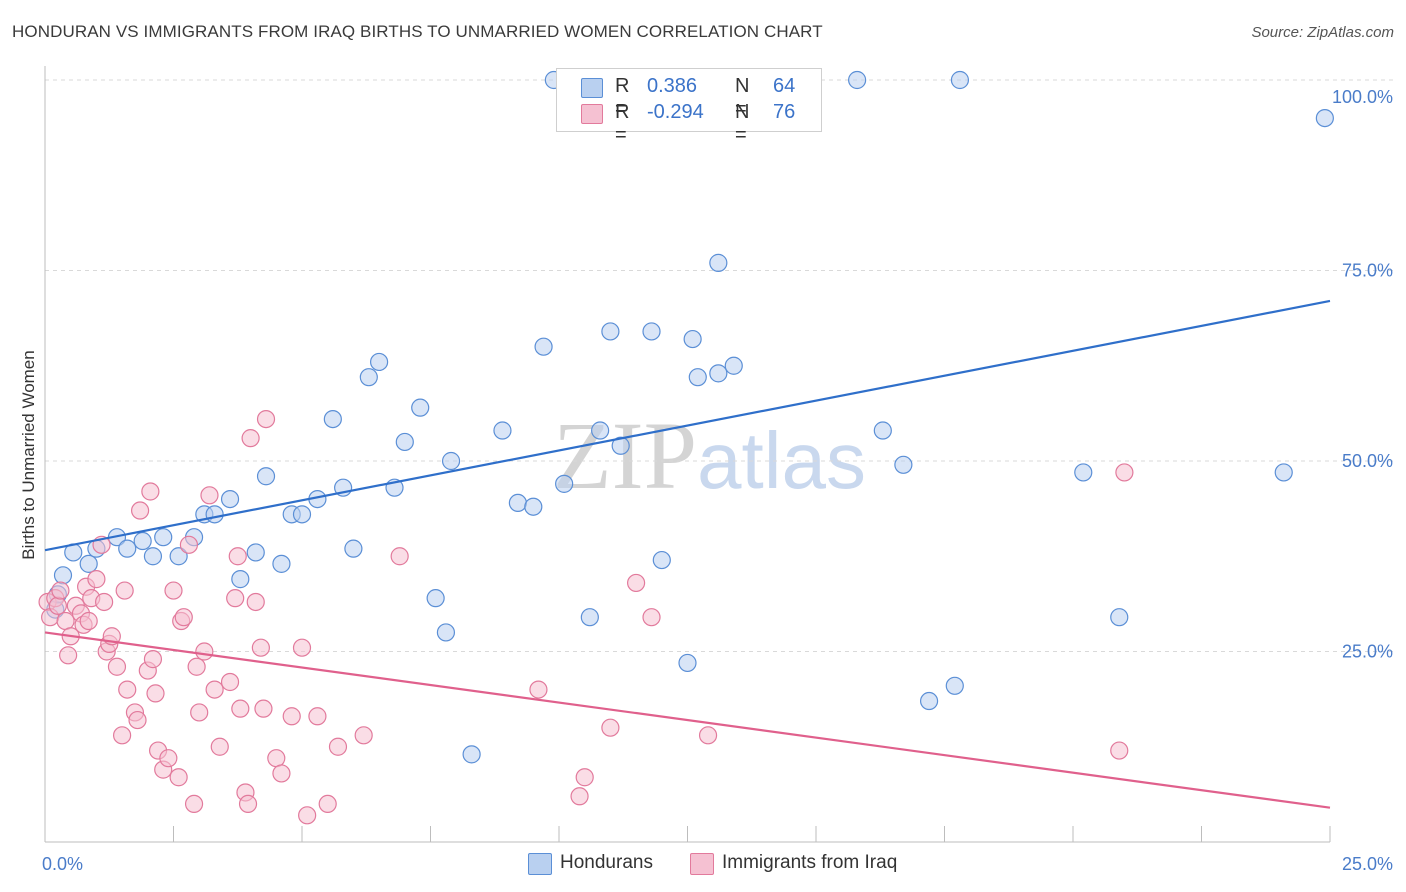 This screenshot has height=892, width=1406. Describe the element at coordinates (784, 86) in the screenshot. I see `legend-n-value: 64` at that location.